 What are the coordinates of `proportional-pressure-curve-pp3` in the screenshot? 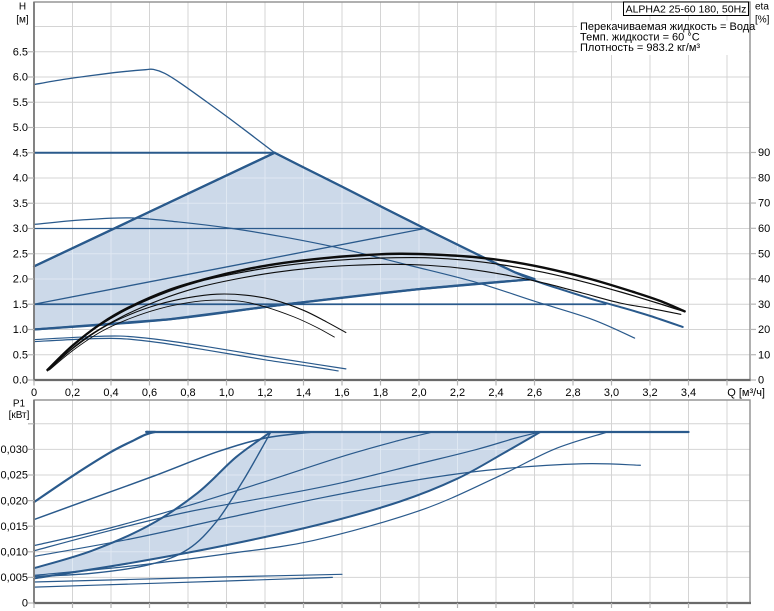 It's located at (154, 209).